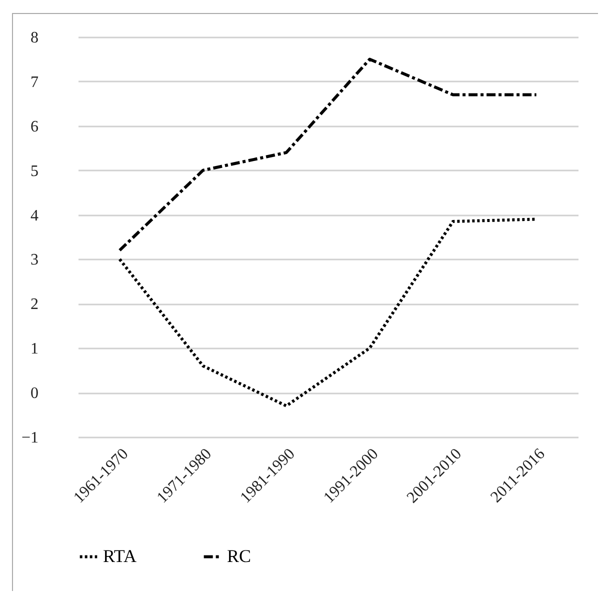  I want to click on y-tick-label: 5, so click(34, 171).